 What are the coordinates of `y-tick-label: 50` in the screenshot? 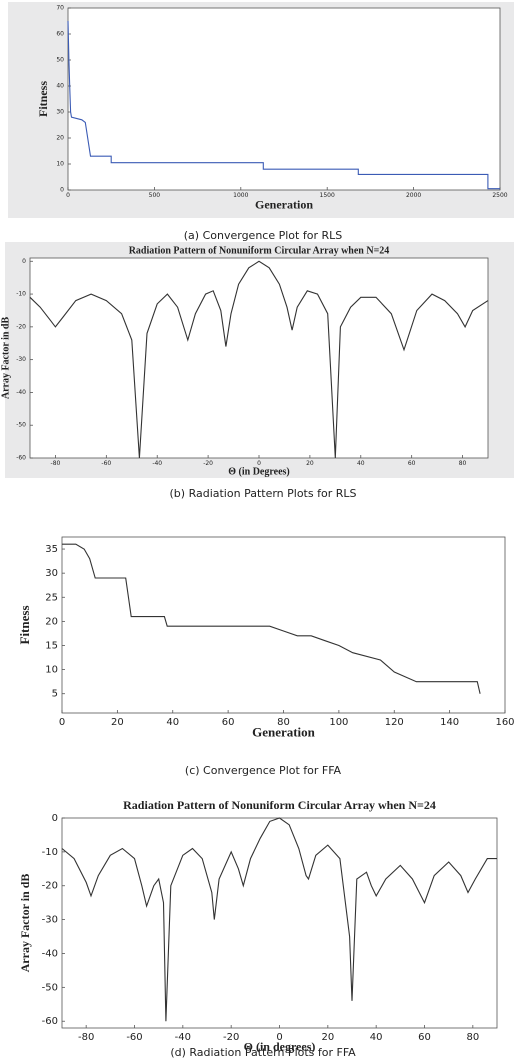 It's located at (60, 60).